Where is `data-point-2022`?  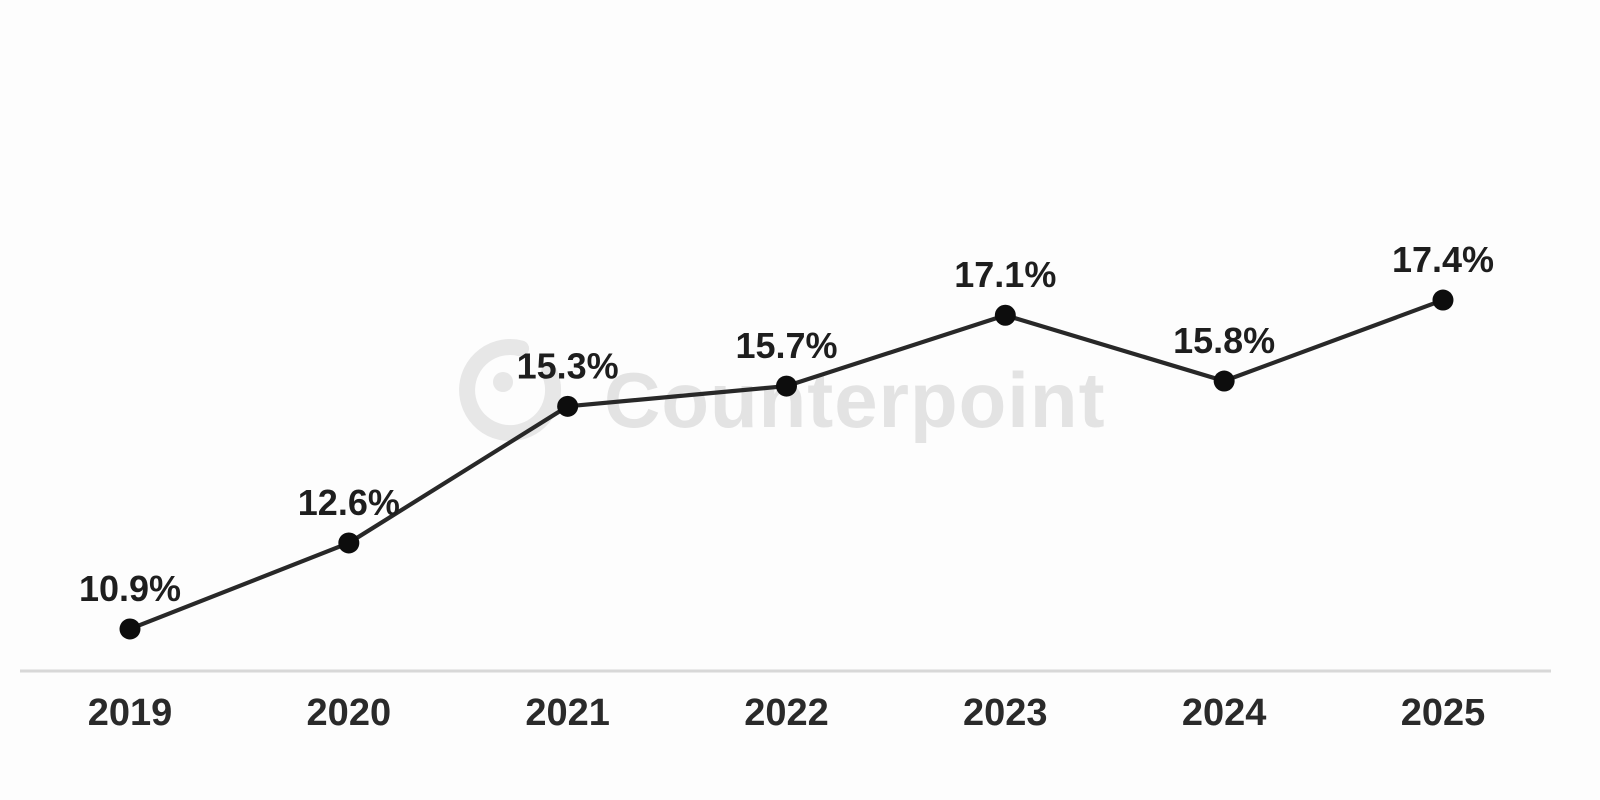 data-point-2022 is located at coordinates (786, 386).